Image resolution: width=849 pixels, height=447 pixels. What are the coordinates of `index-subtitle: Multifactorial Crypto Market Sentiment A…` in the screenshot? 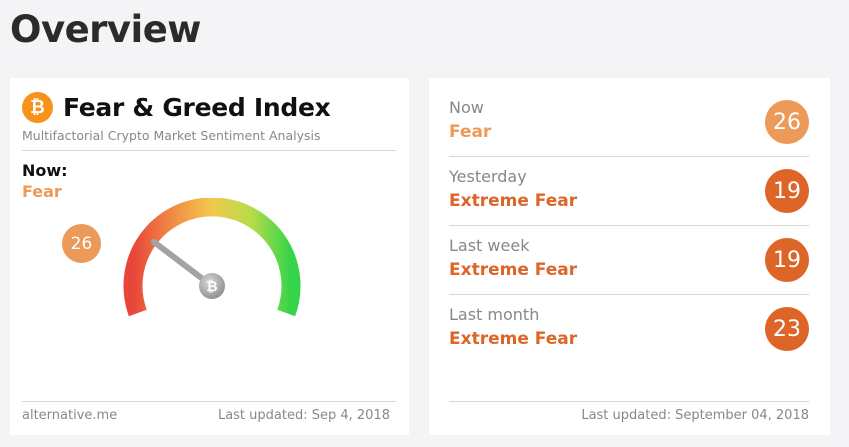 It's located at (171, 135).